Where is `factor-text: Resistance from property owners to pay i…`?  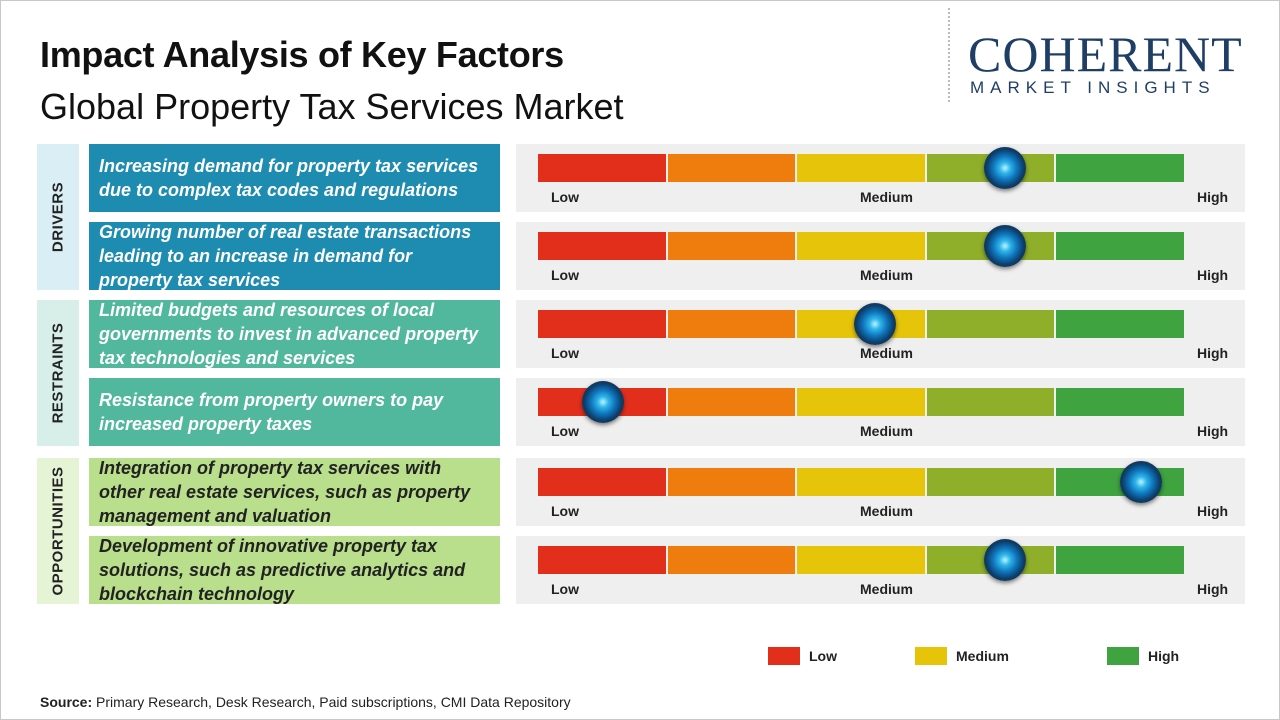 factor-text: Resistance from property owners to pay i… is located at coordinates (294, 412).